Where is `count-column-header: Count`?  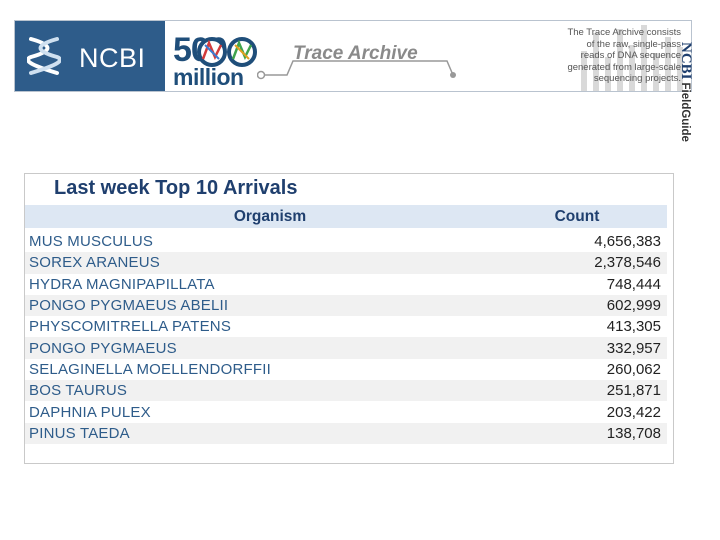 count-column-header: Count is located at coordinates (591, 218).